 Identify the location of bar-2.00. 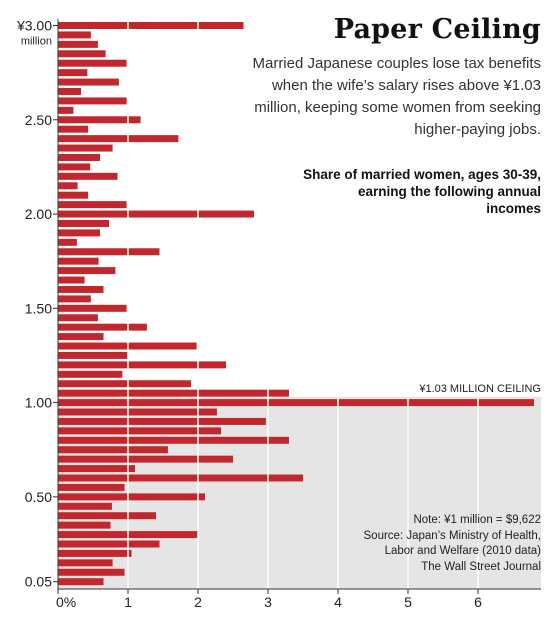
(156, 214).